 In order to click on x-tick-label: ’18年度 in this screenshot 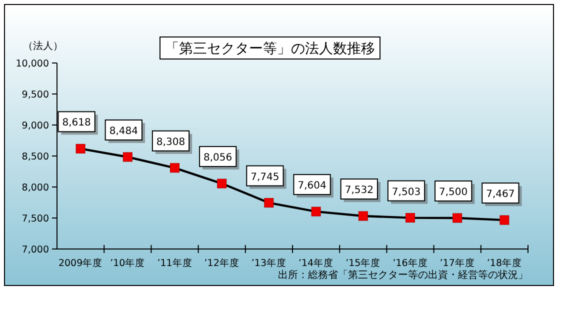, I will do `click(504, 263)`.